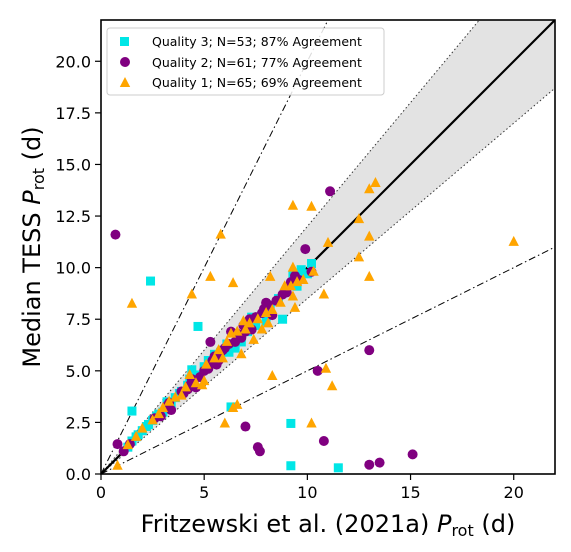 The image size is (571, 552). Describe the element at coordinates (78, 371) in the screenshot. I see `y-tick-label: 5.0` at that location.